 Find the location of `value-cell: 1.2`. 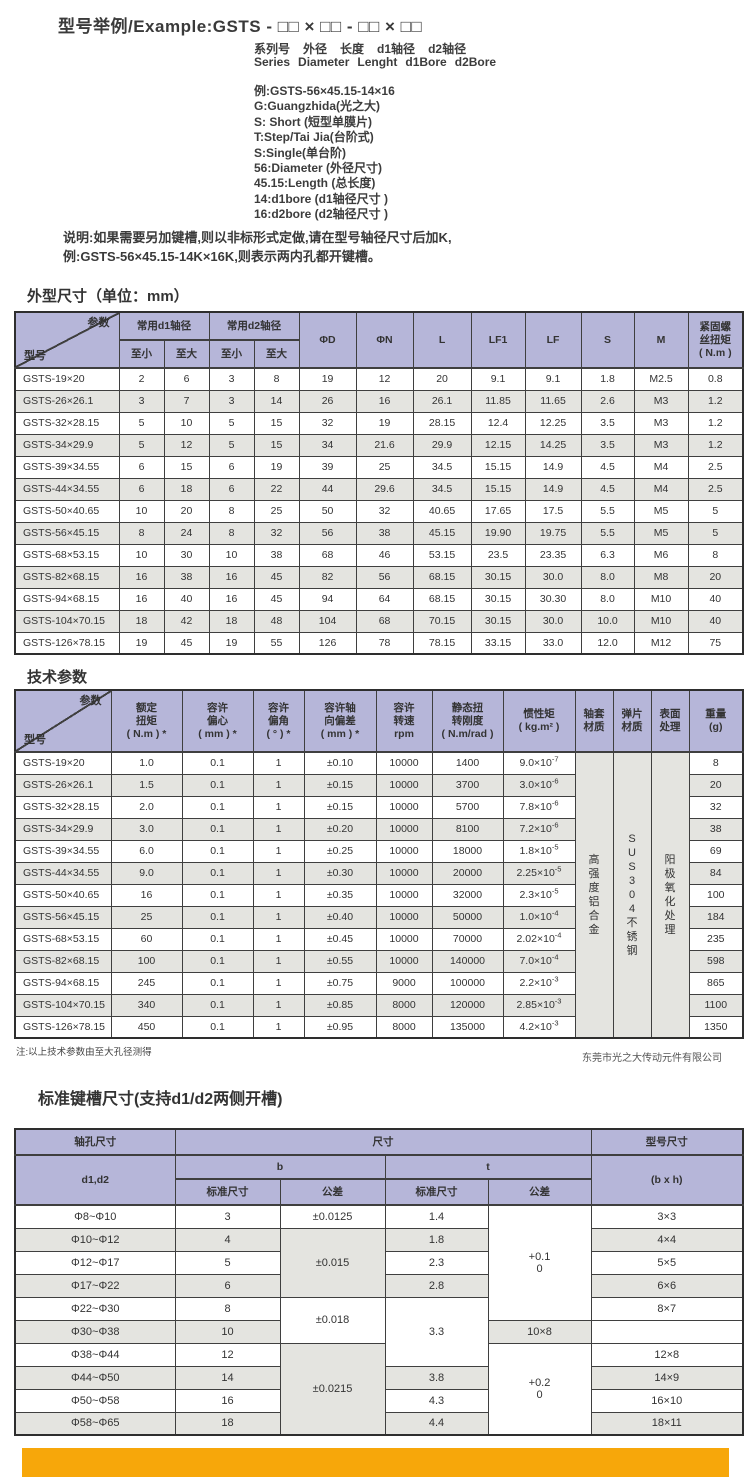

value-cell: 1.2 is located at coordinates (715, 445).